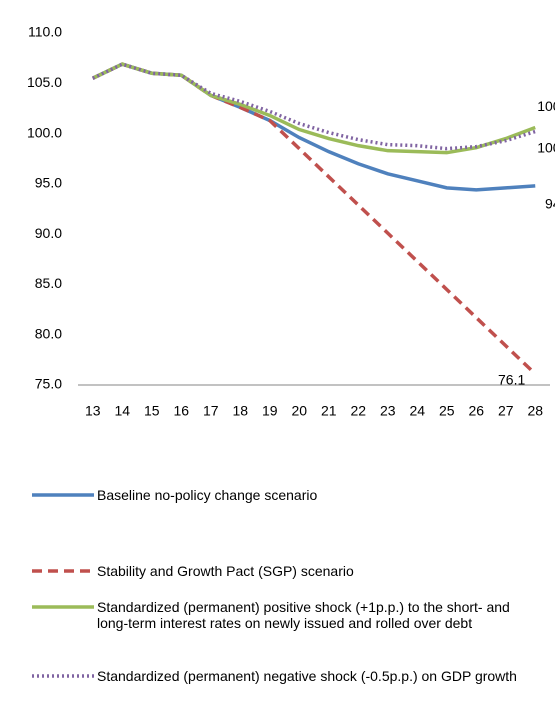 The height and width of the screenshot is (706, 555). What do you see at coordinates (44, 82) in the screenshot?
I see `y-tick-label: 105.0` at bounding box center [44, 82].